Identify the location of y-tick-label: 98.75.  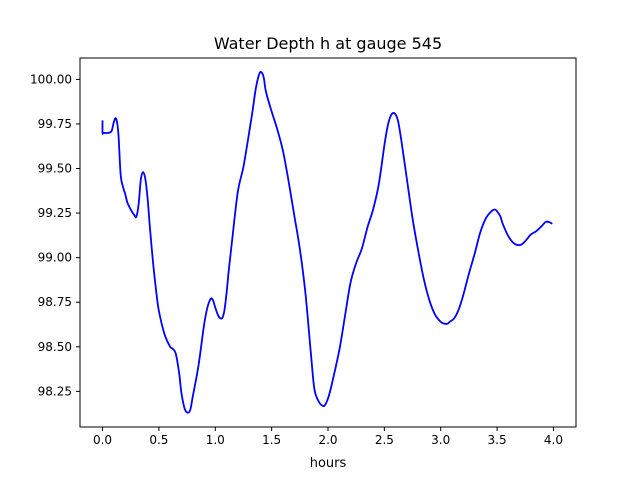
(55, 302).